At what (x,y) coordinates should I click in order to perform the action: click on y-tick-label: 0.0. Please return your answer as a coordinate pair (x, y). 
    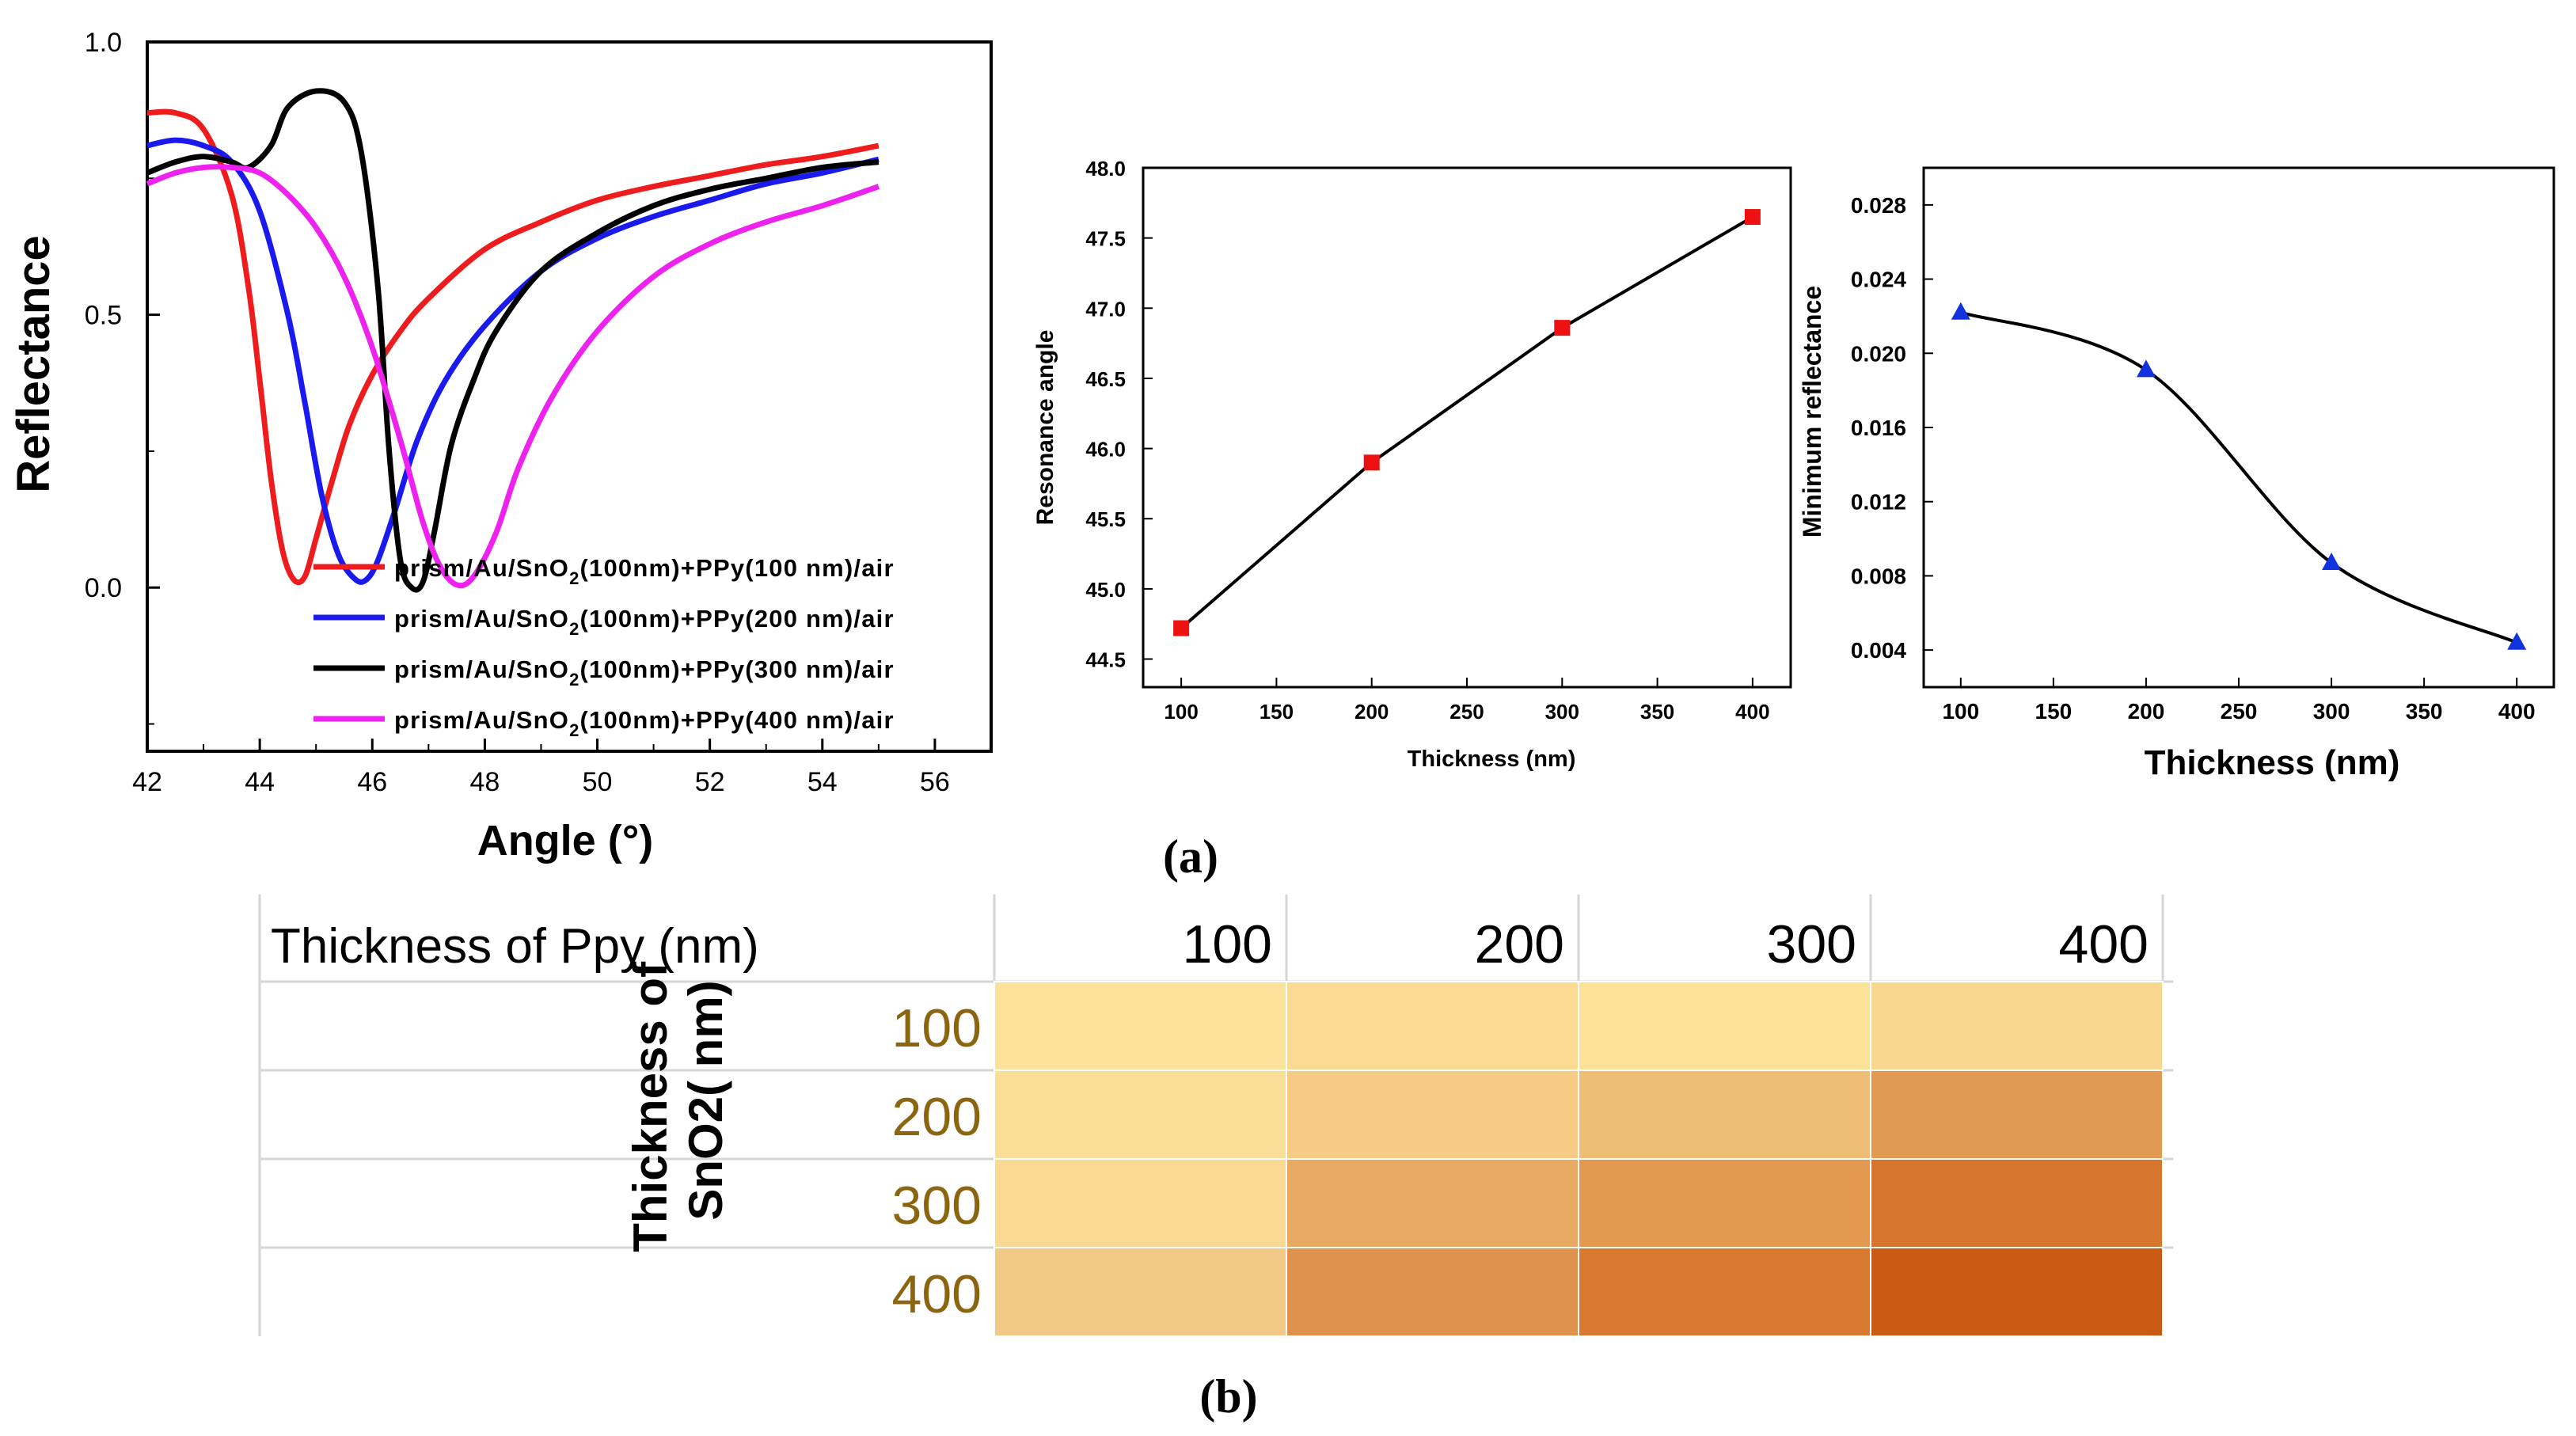
    Looking at the image, I should click on (103, 588).